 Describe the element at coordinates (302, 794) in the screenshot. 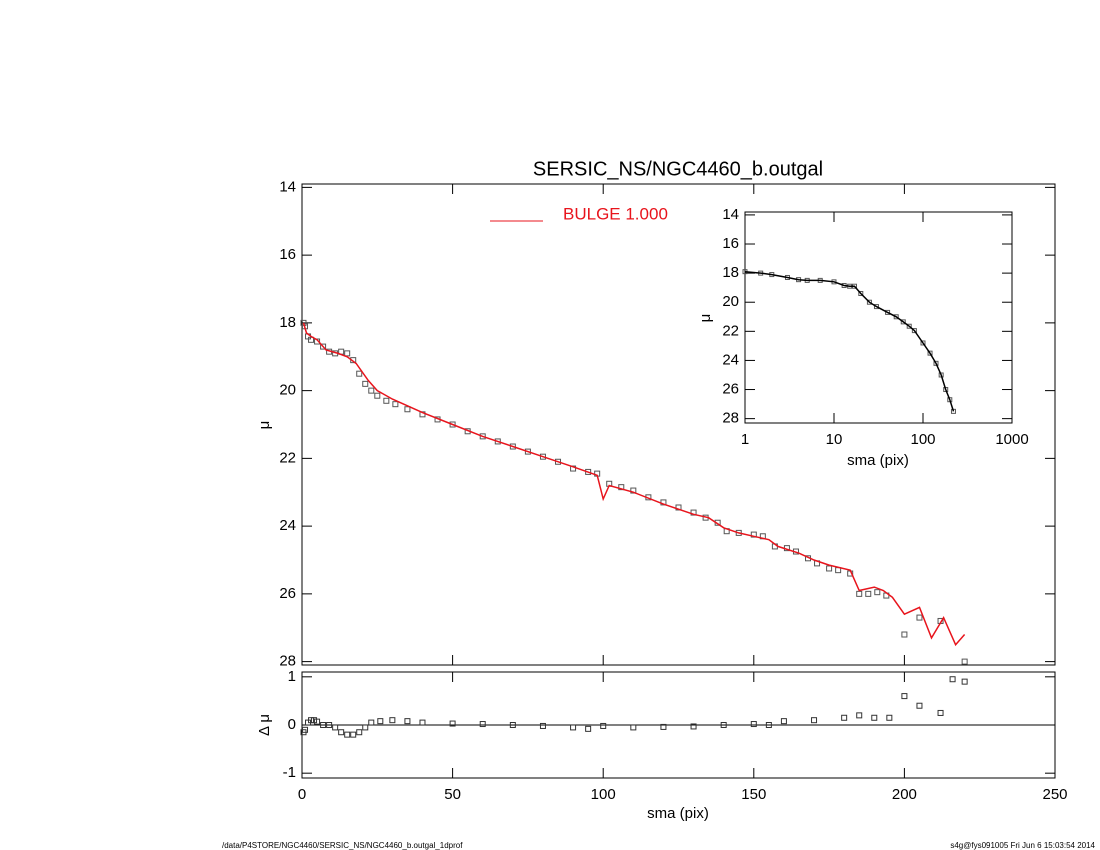

I see `x-tick-label: 0` at that location.